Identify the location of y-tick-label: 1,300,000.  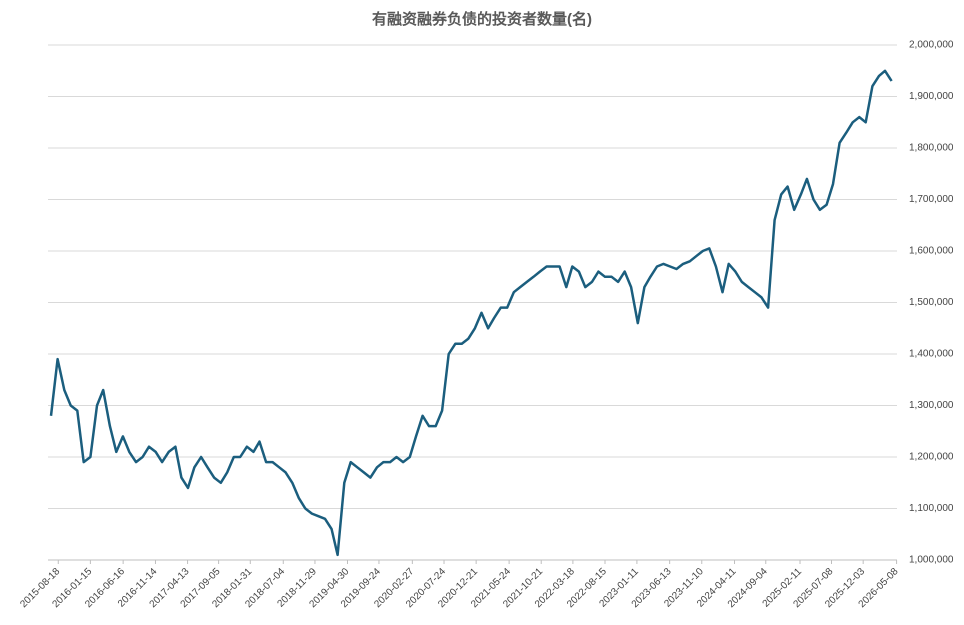
(931, 405).